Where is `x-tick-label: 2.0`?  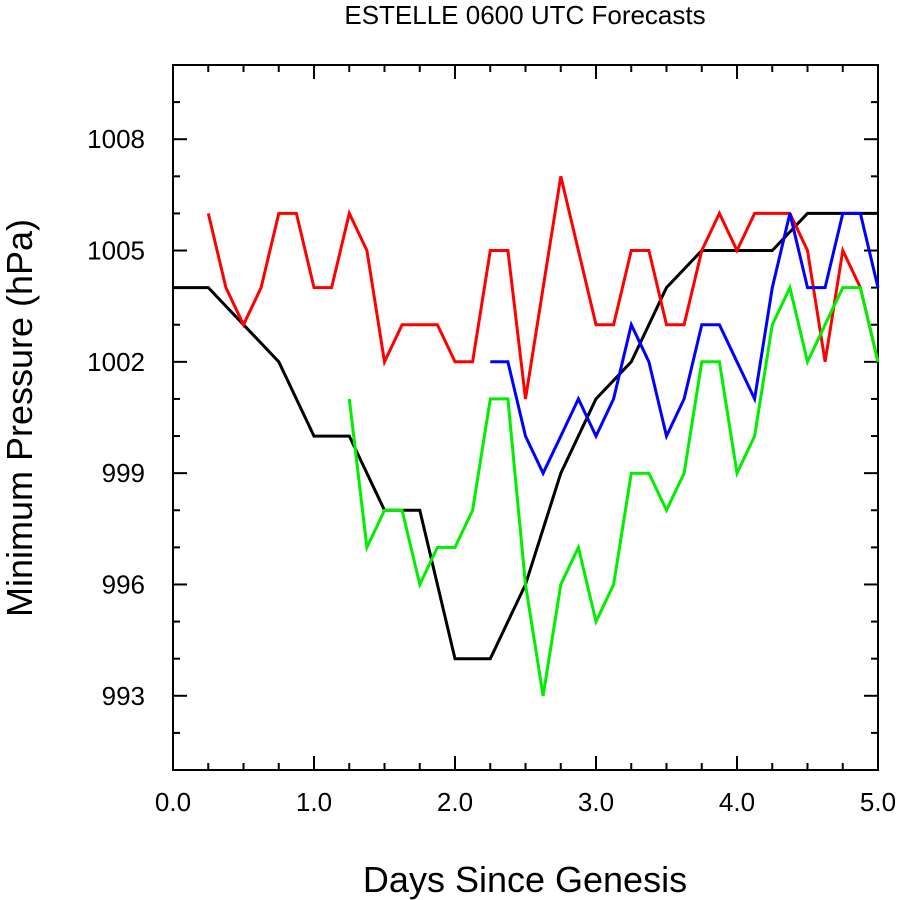
x-tick-label: 2.0 is located at coordinates (455, 802).